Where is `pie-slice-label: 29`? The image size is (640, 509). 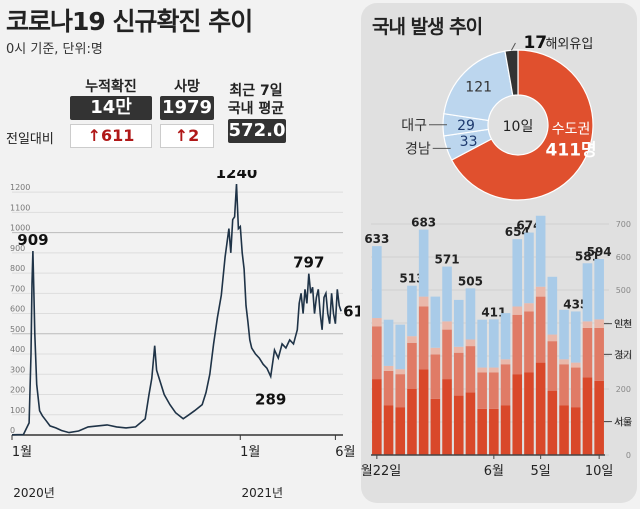 pie-slice-label: 29 is located at coordinates (466, 126).